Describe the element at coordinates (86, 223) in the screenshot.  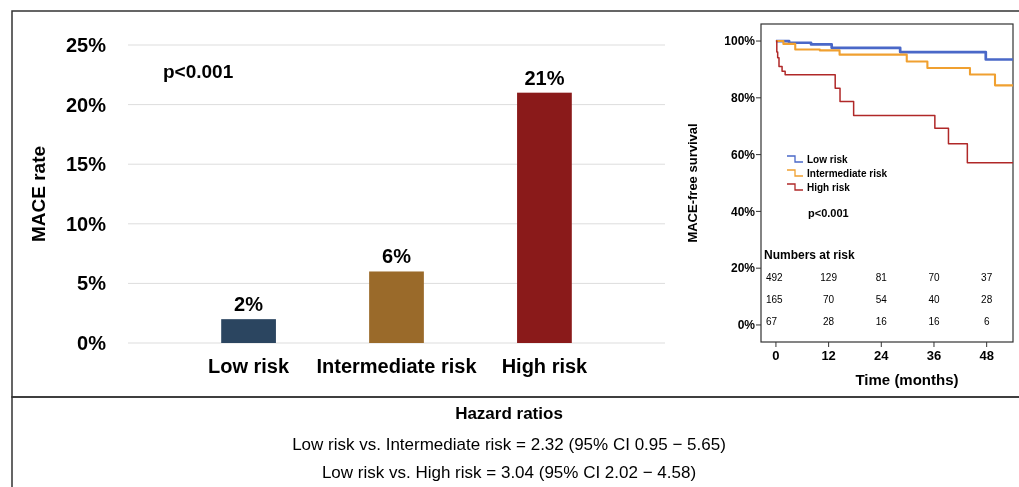
I see `y-tick-label: 10%` at that location.